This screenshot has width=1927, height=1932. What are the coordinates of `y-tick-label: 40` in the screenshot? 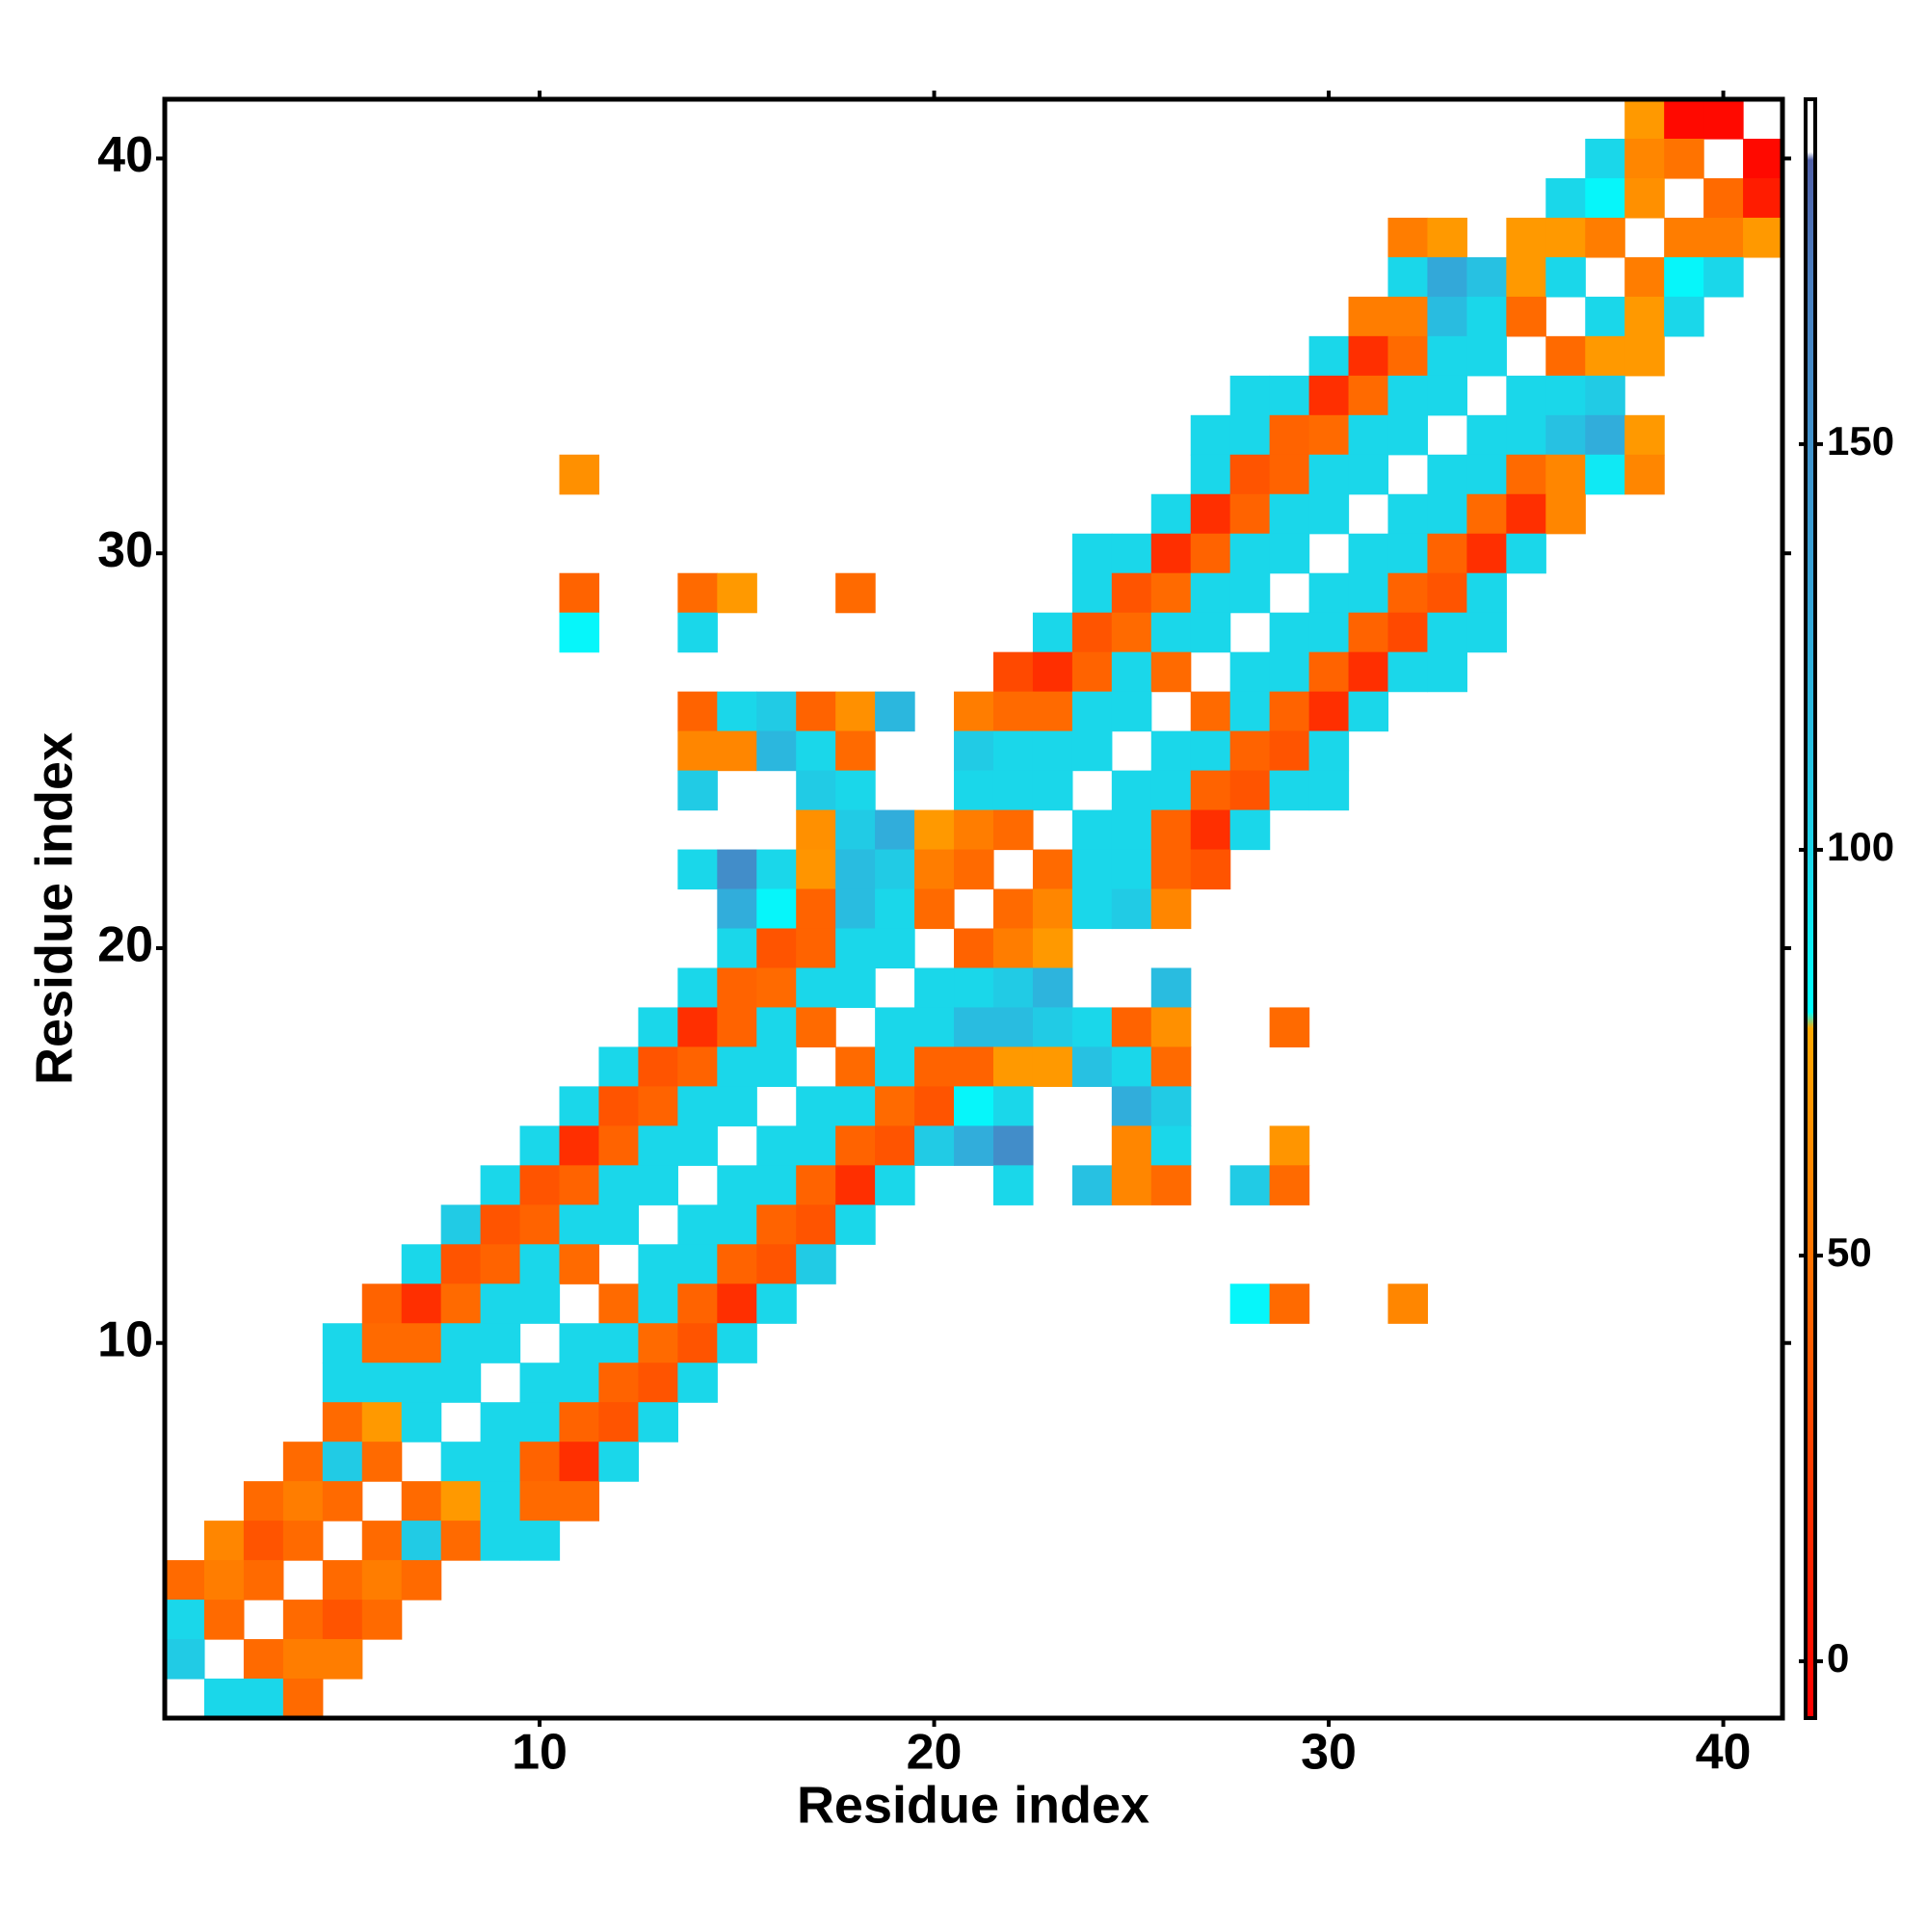 It's located at (125, 155).